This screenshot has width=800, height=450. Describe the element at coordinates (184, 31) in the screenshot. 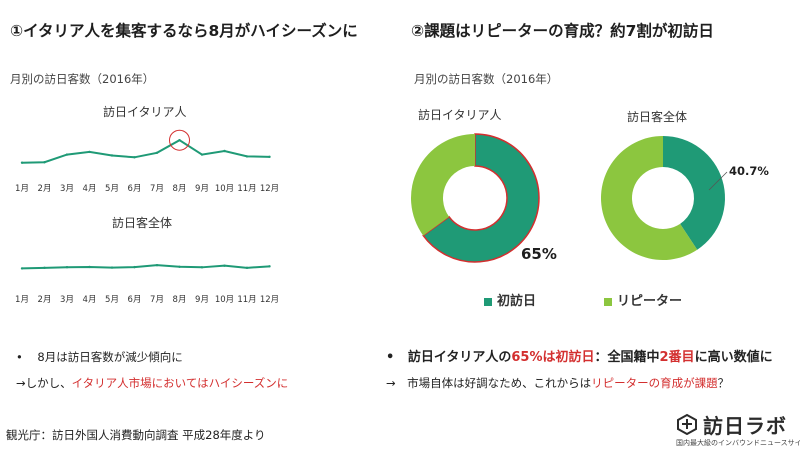

I see `left-heading: ①イタリア人を集客するなら8月がハイシーズンに` at that location.